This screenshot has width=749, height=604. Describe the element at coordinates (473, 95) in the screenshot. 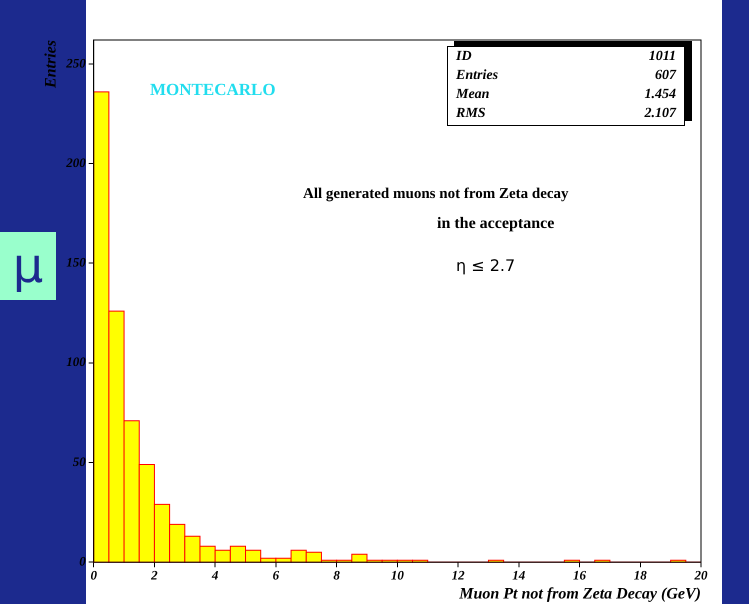

I see `annotation: Mean` at that location.